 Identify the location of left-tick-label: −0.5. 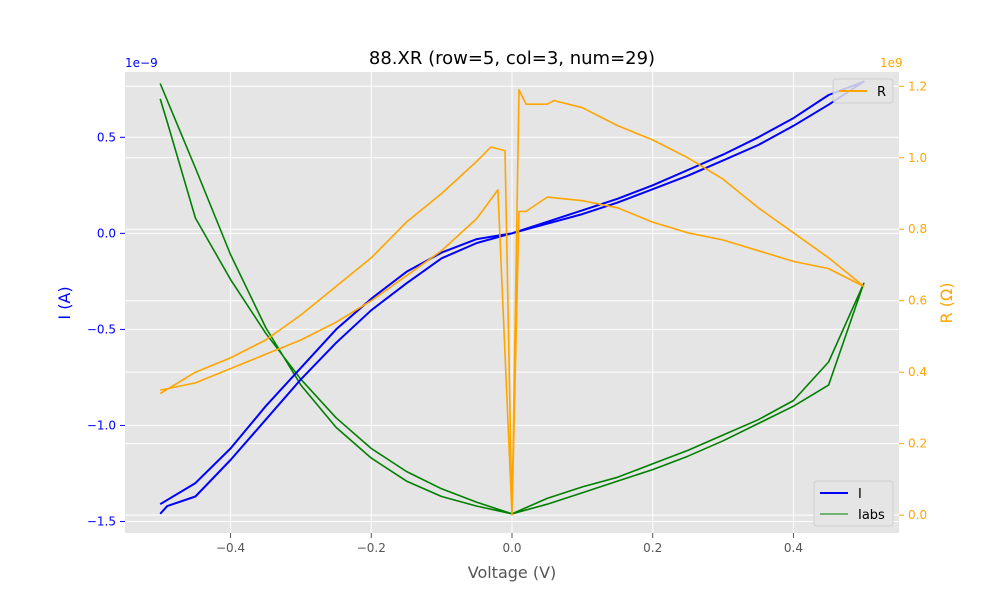
(101, 329).